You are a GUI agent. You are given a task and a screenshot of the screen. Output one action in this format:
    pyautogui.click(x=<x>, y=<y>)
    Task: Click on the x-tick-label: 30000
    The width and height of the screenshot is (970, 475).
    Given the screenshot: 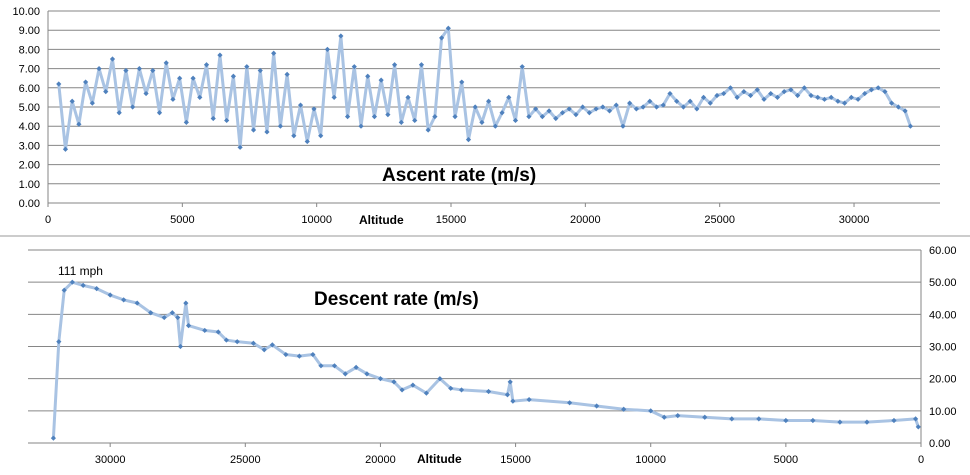 What is the action you would take?
    pyautogui.click(x=110, y=460)
    